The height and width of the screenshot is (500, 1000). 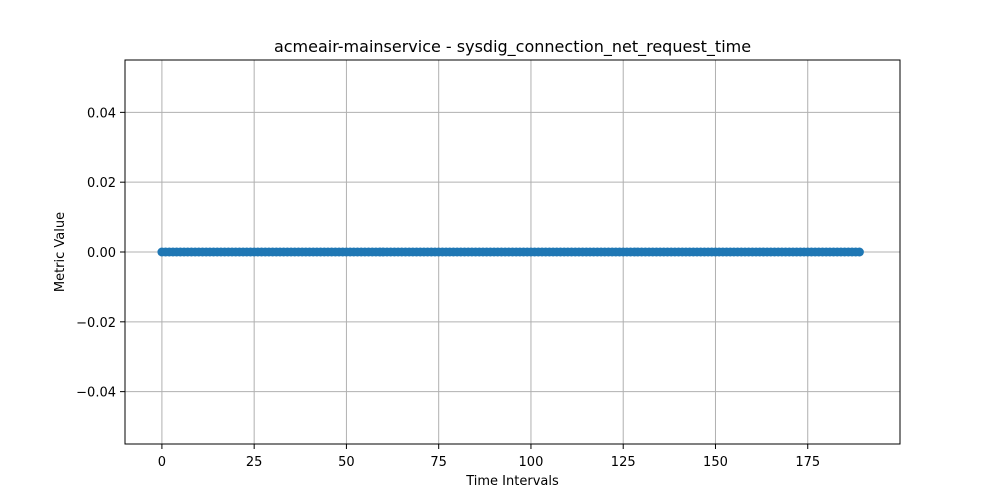 What do you see at coordinates (715, 462) in the screenshot?
I see `x-tick-label: 150` at bounding box center [715, 462].